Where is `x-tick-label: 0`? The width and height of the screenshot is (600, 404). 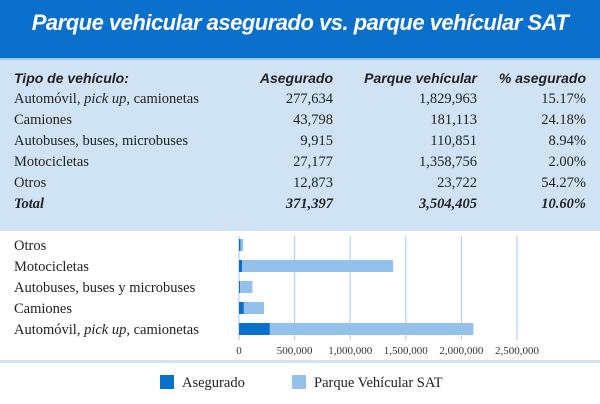
x-tick-label: 0 is located at coordinates (239, 351).